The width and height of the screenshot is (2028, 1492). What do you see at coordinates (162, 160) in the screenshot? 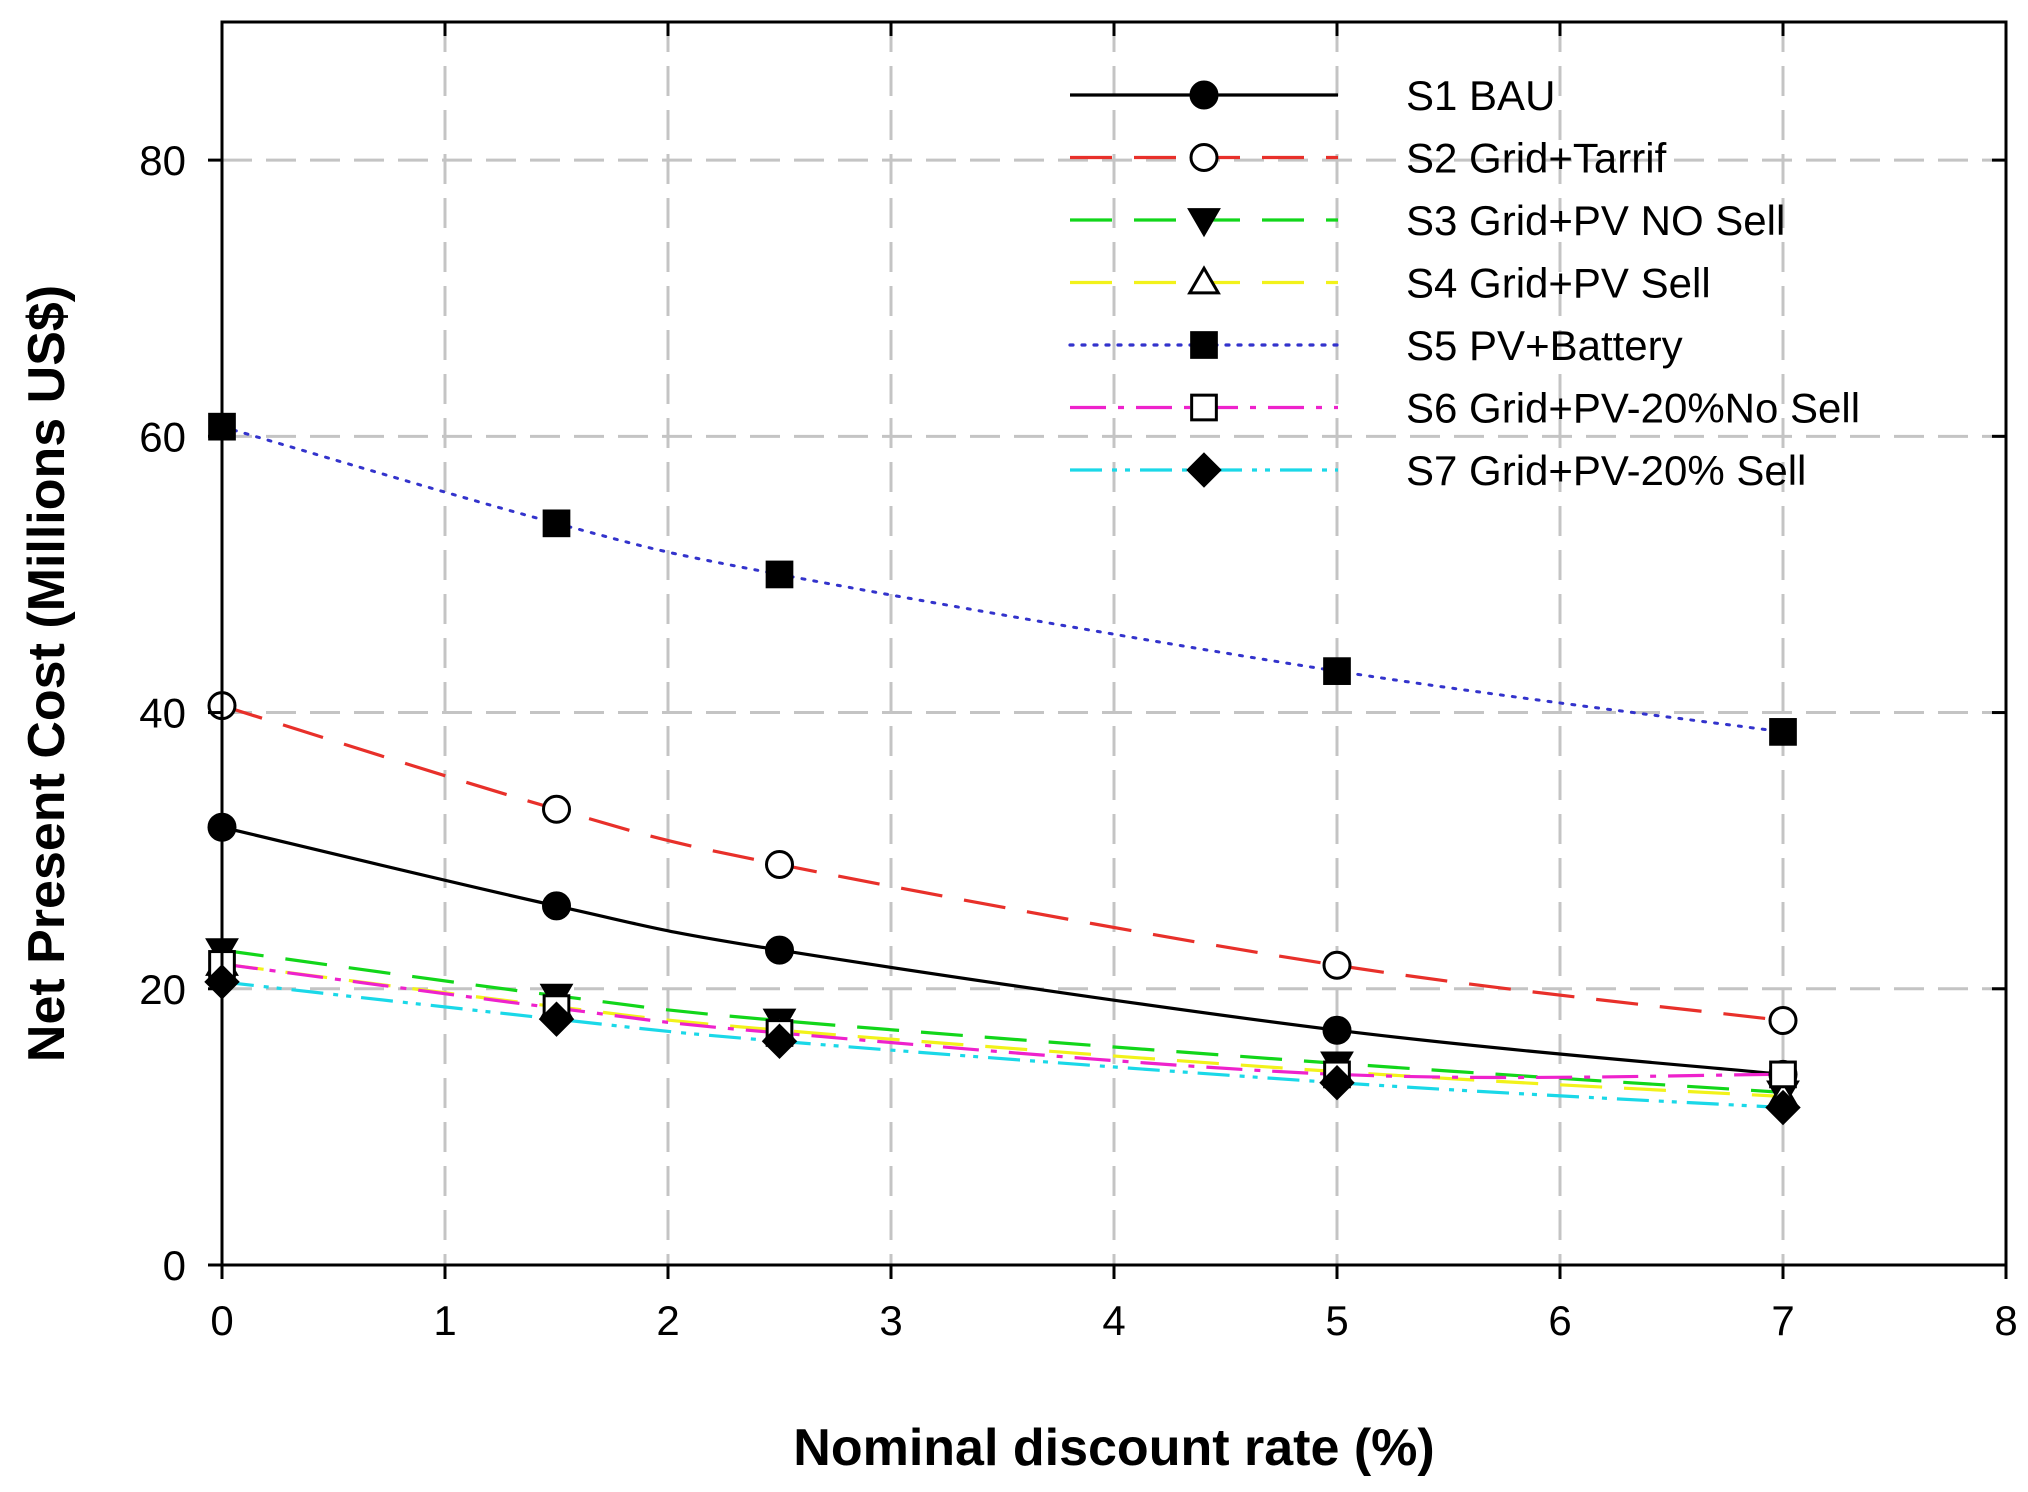
I see `y-tick-label: 80` at bounding box center [162, 160].